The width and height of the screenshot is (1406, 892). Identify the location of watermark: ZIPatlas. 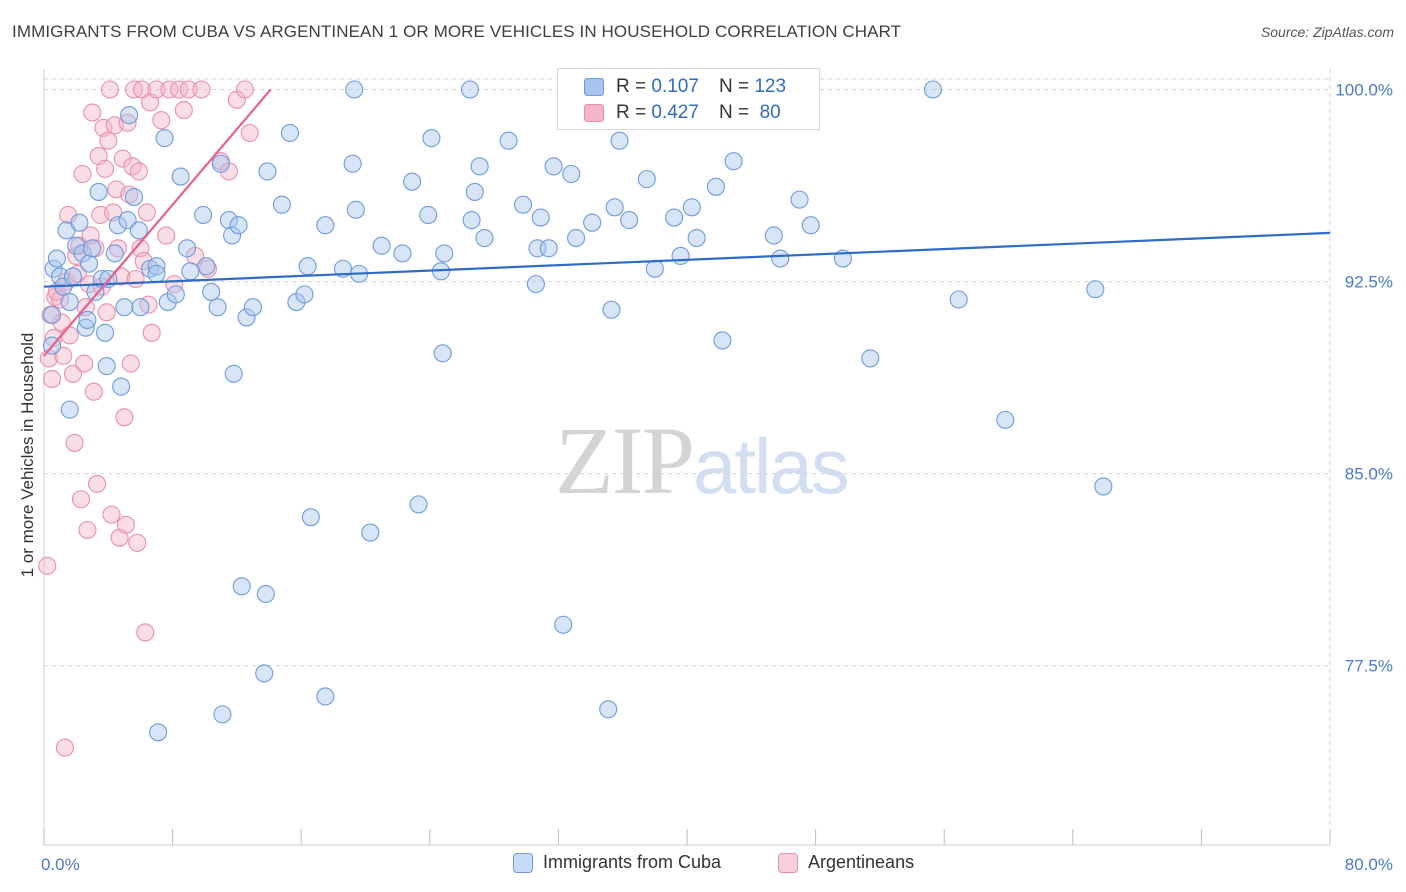
(702, 460).